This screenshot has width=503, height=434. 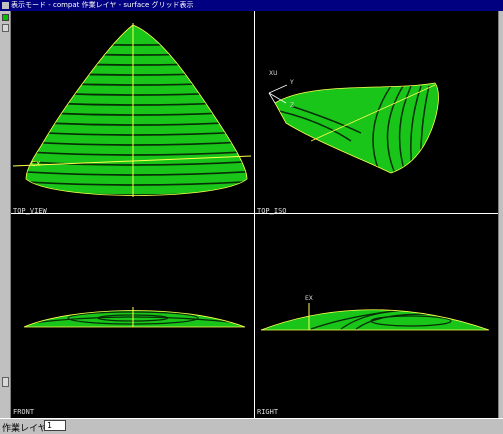 I want to click on scroll-handle, so click(x=5, y=382).